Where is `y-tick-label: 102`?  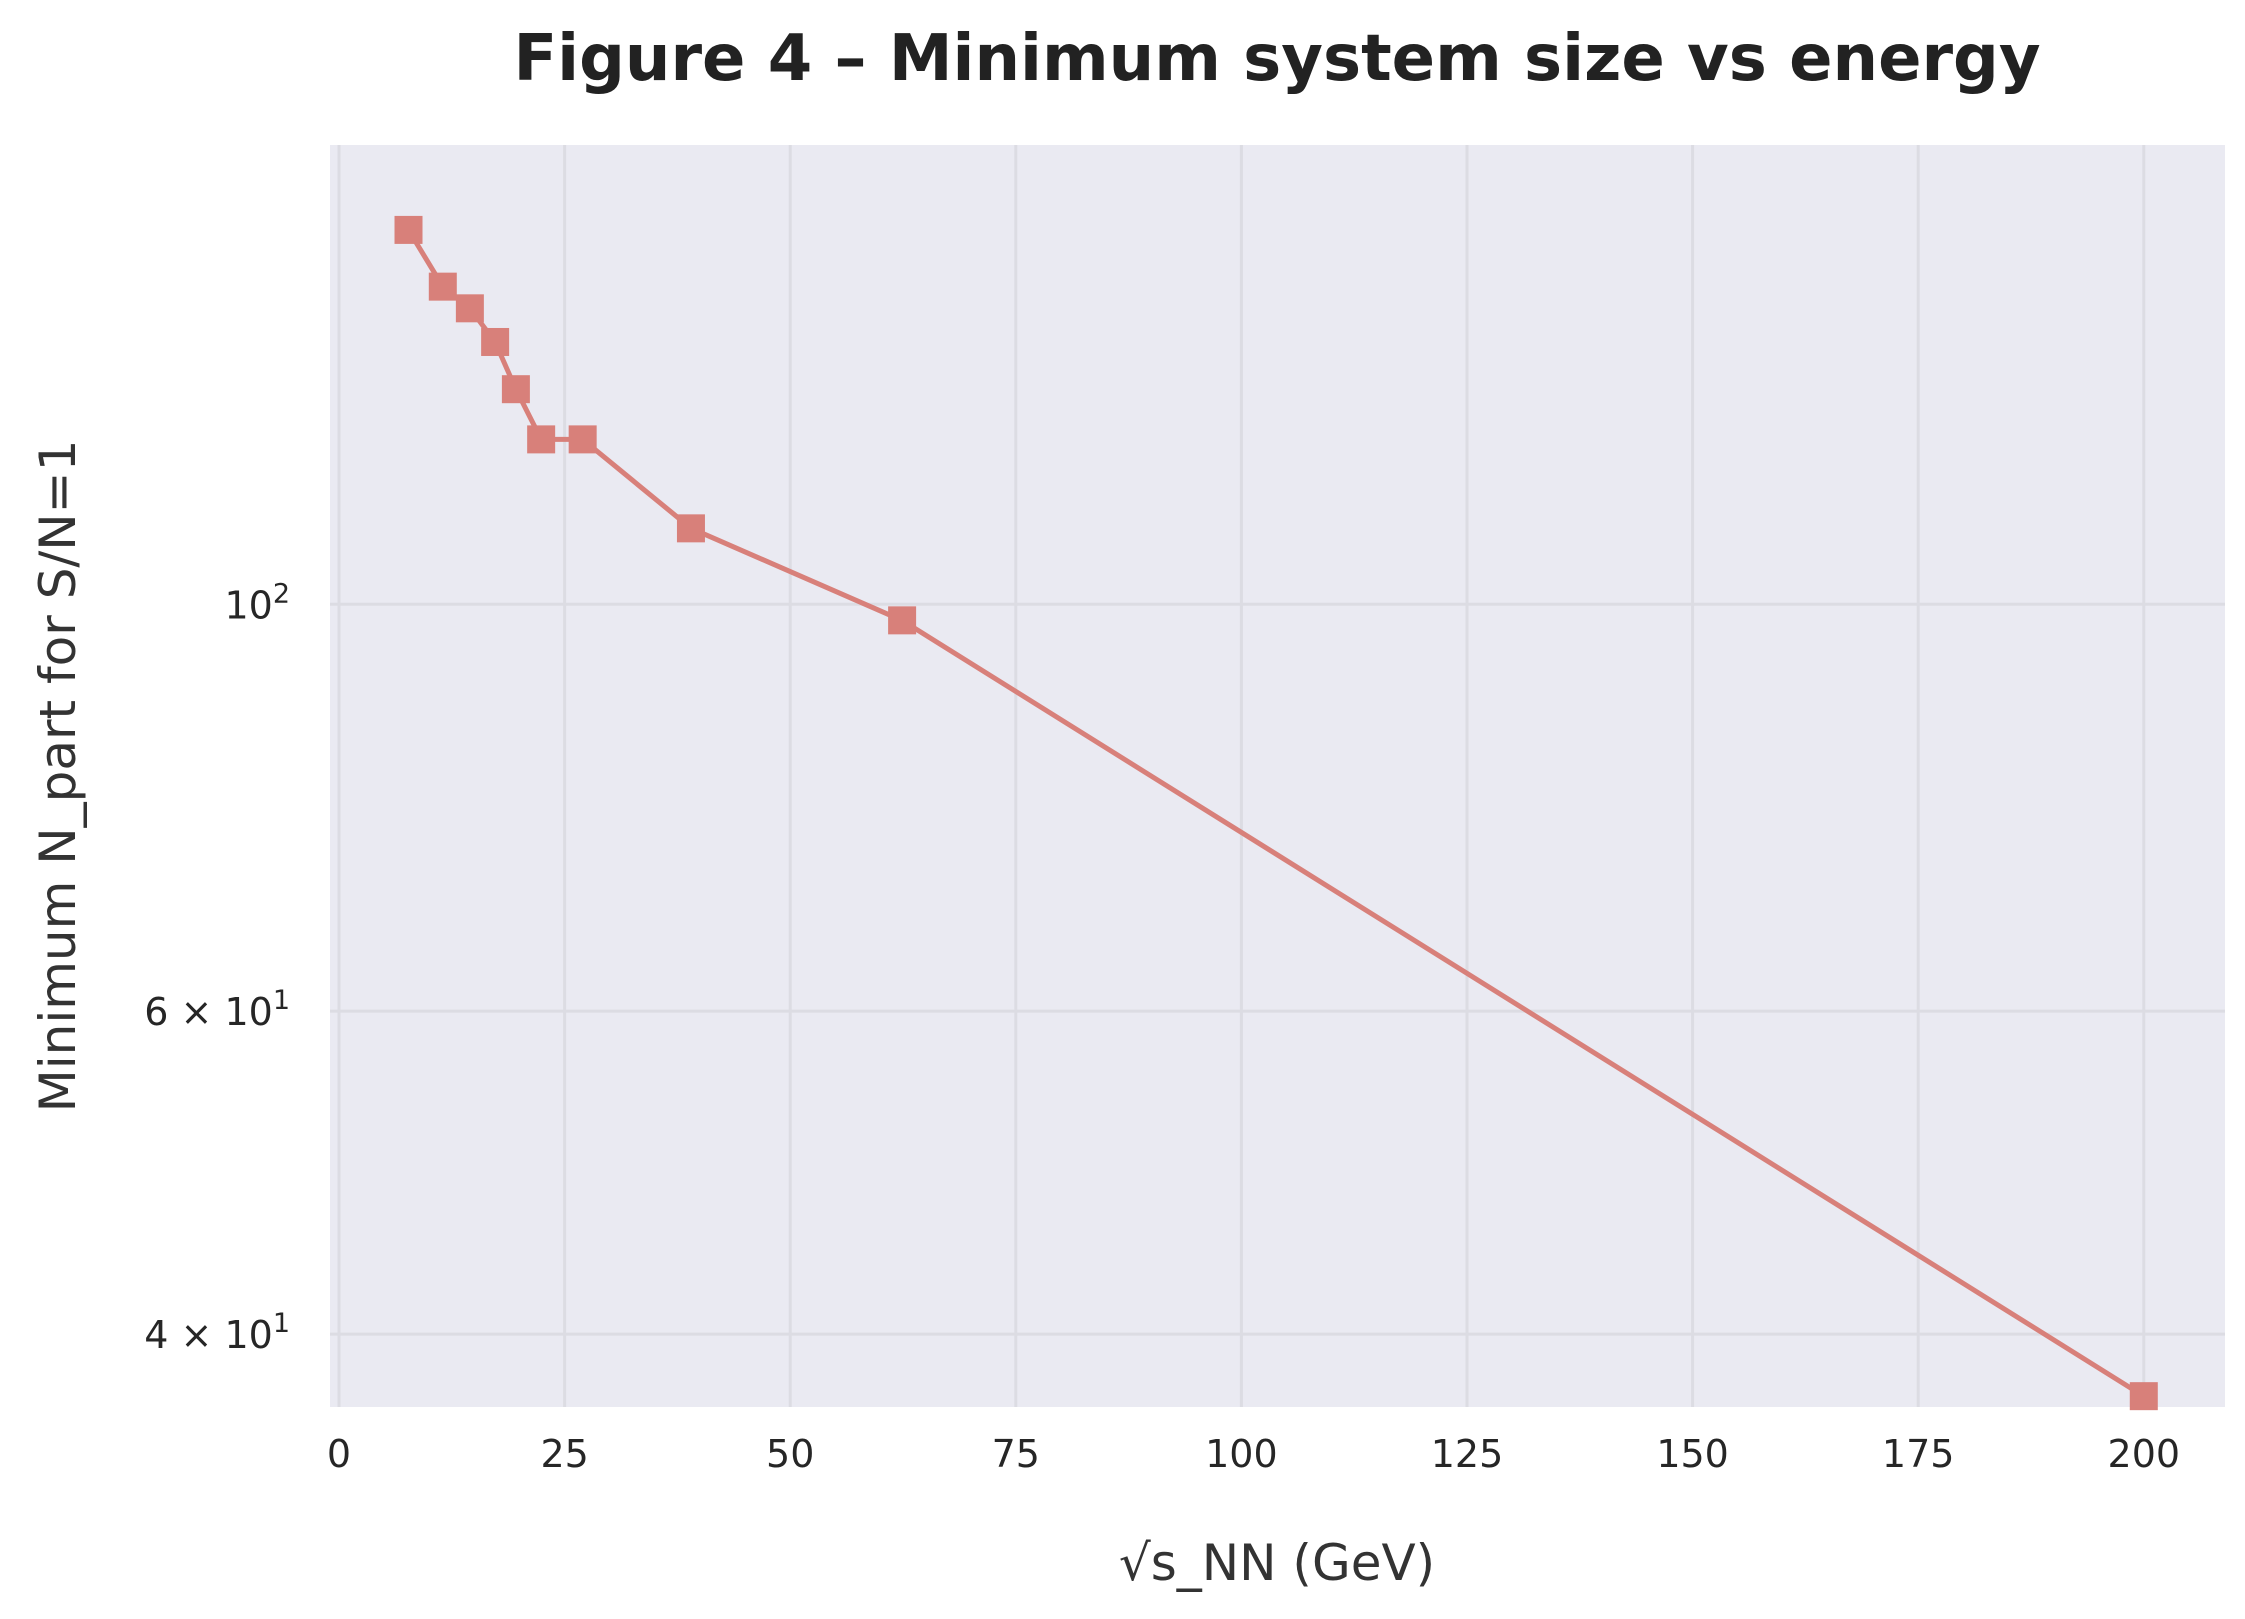
y-tick-label: 102 is located at coordinates (257, 602).